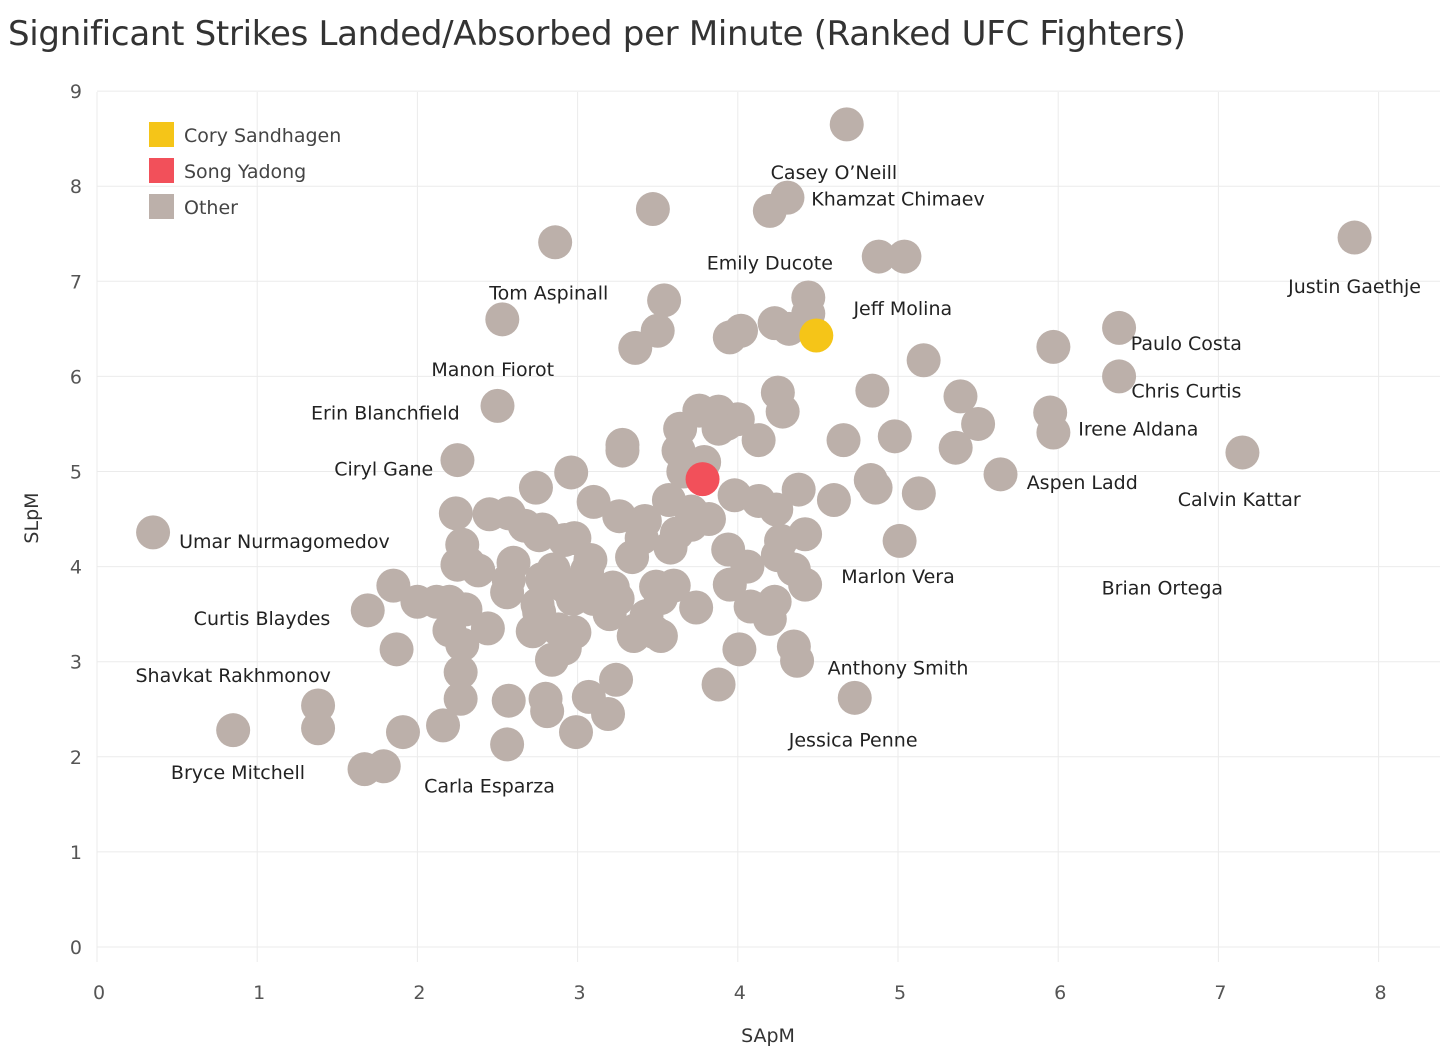 The image size is (1456, 1060). Describe the element at coordinates (548, 294) in the screenshot. I see `fighter-label: Tom Aspinall` at that location.